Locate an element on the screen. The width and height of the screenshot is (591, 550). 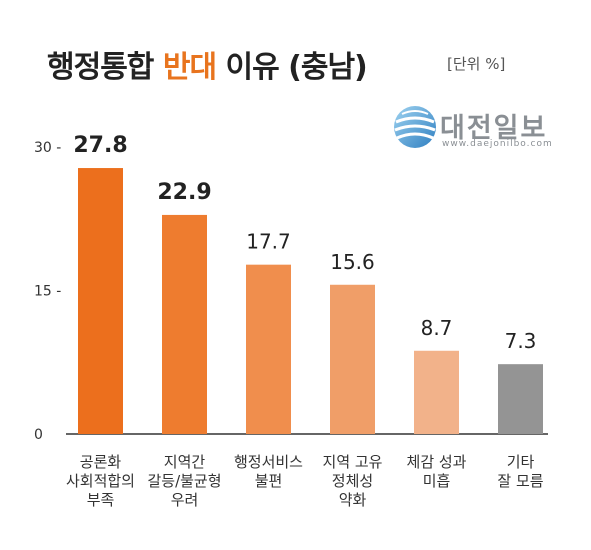
chart-title: 행정통합 반대 이유 (충남) is located at coordinates (207, 64).